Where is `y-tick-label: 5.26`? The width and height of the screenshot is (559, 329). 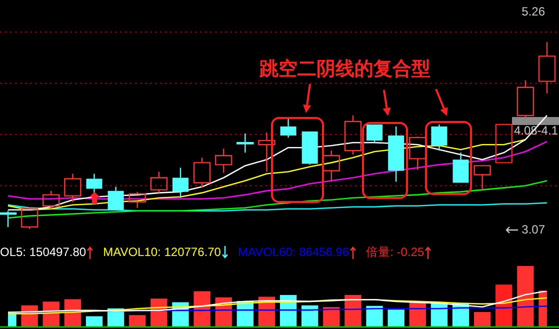
y-tick-label: 5.26 is located at coordinates (534, 11).